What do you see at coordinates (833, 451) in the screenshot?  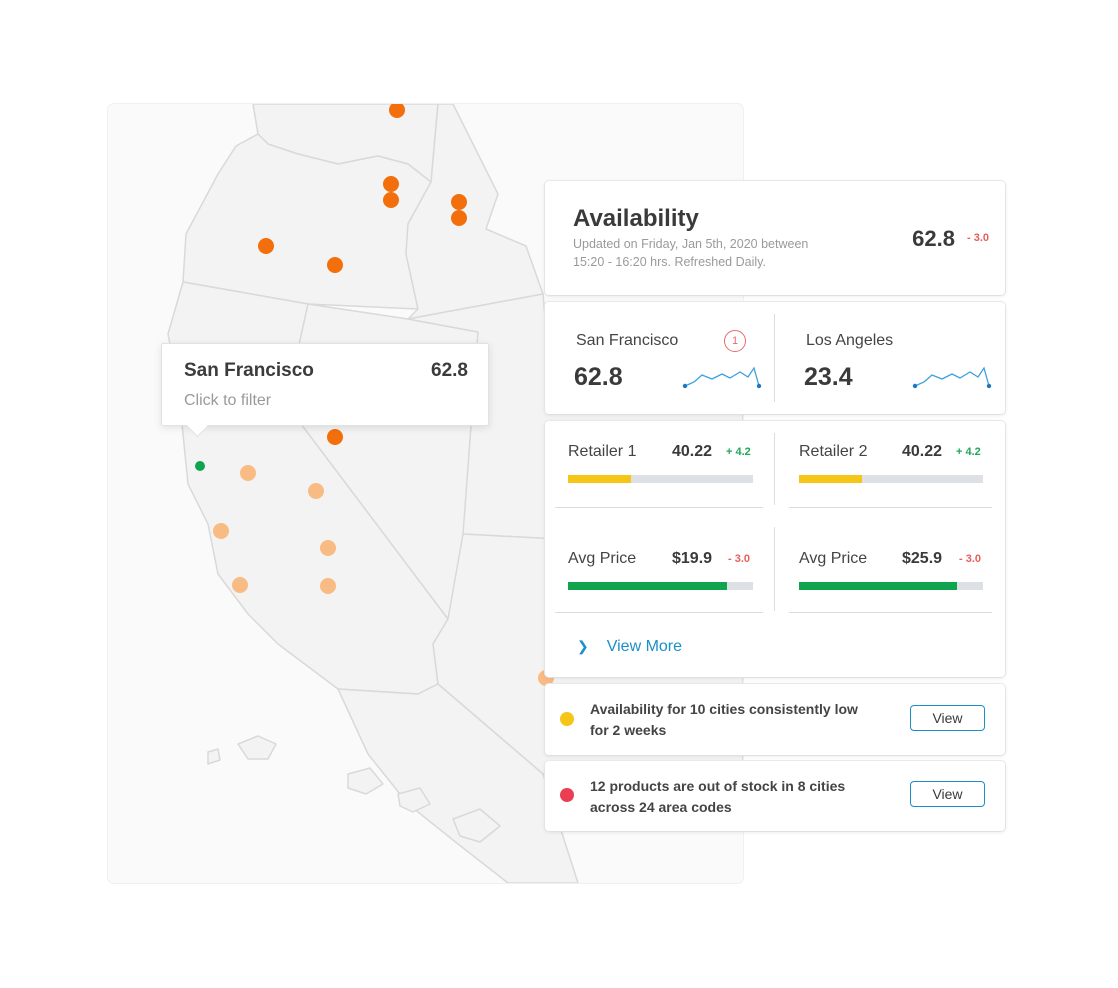 I see `metric-label: Retailer 2` at bounding box center [833, 451].